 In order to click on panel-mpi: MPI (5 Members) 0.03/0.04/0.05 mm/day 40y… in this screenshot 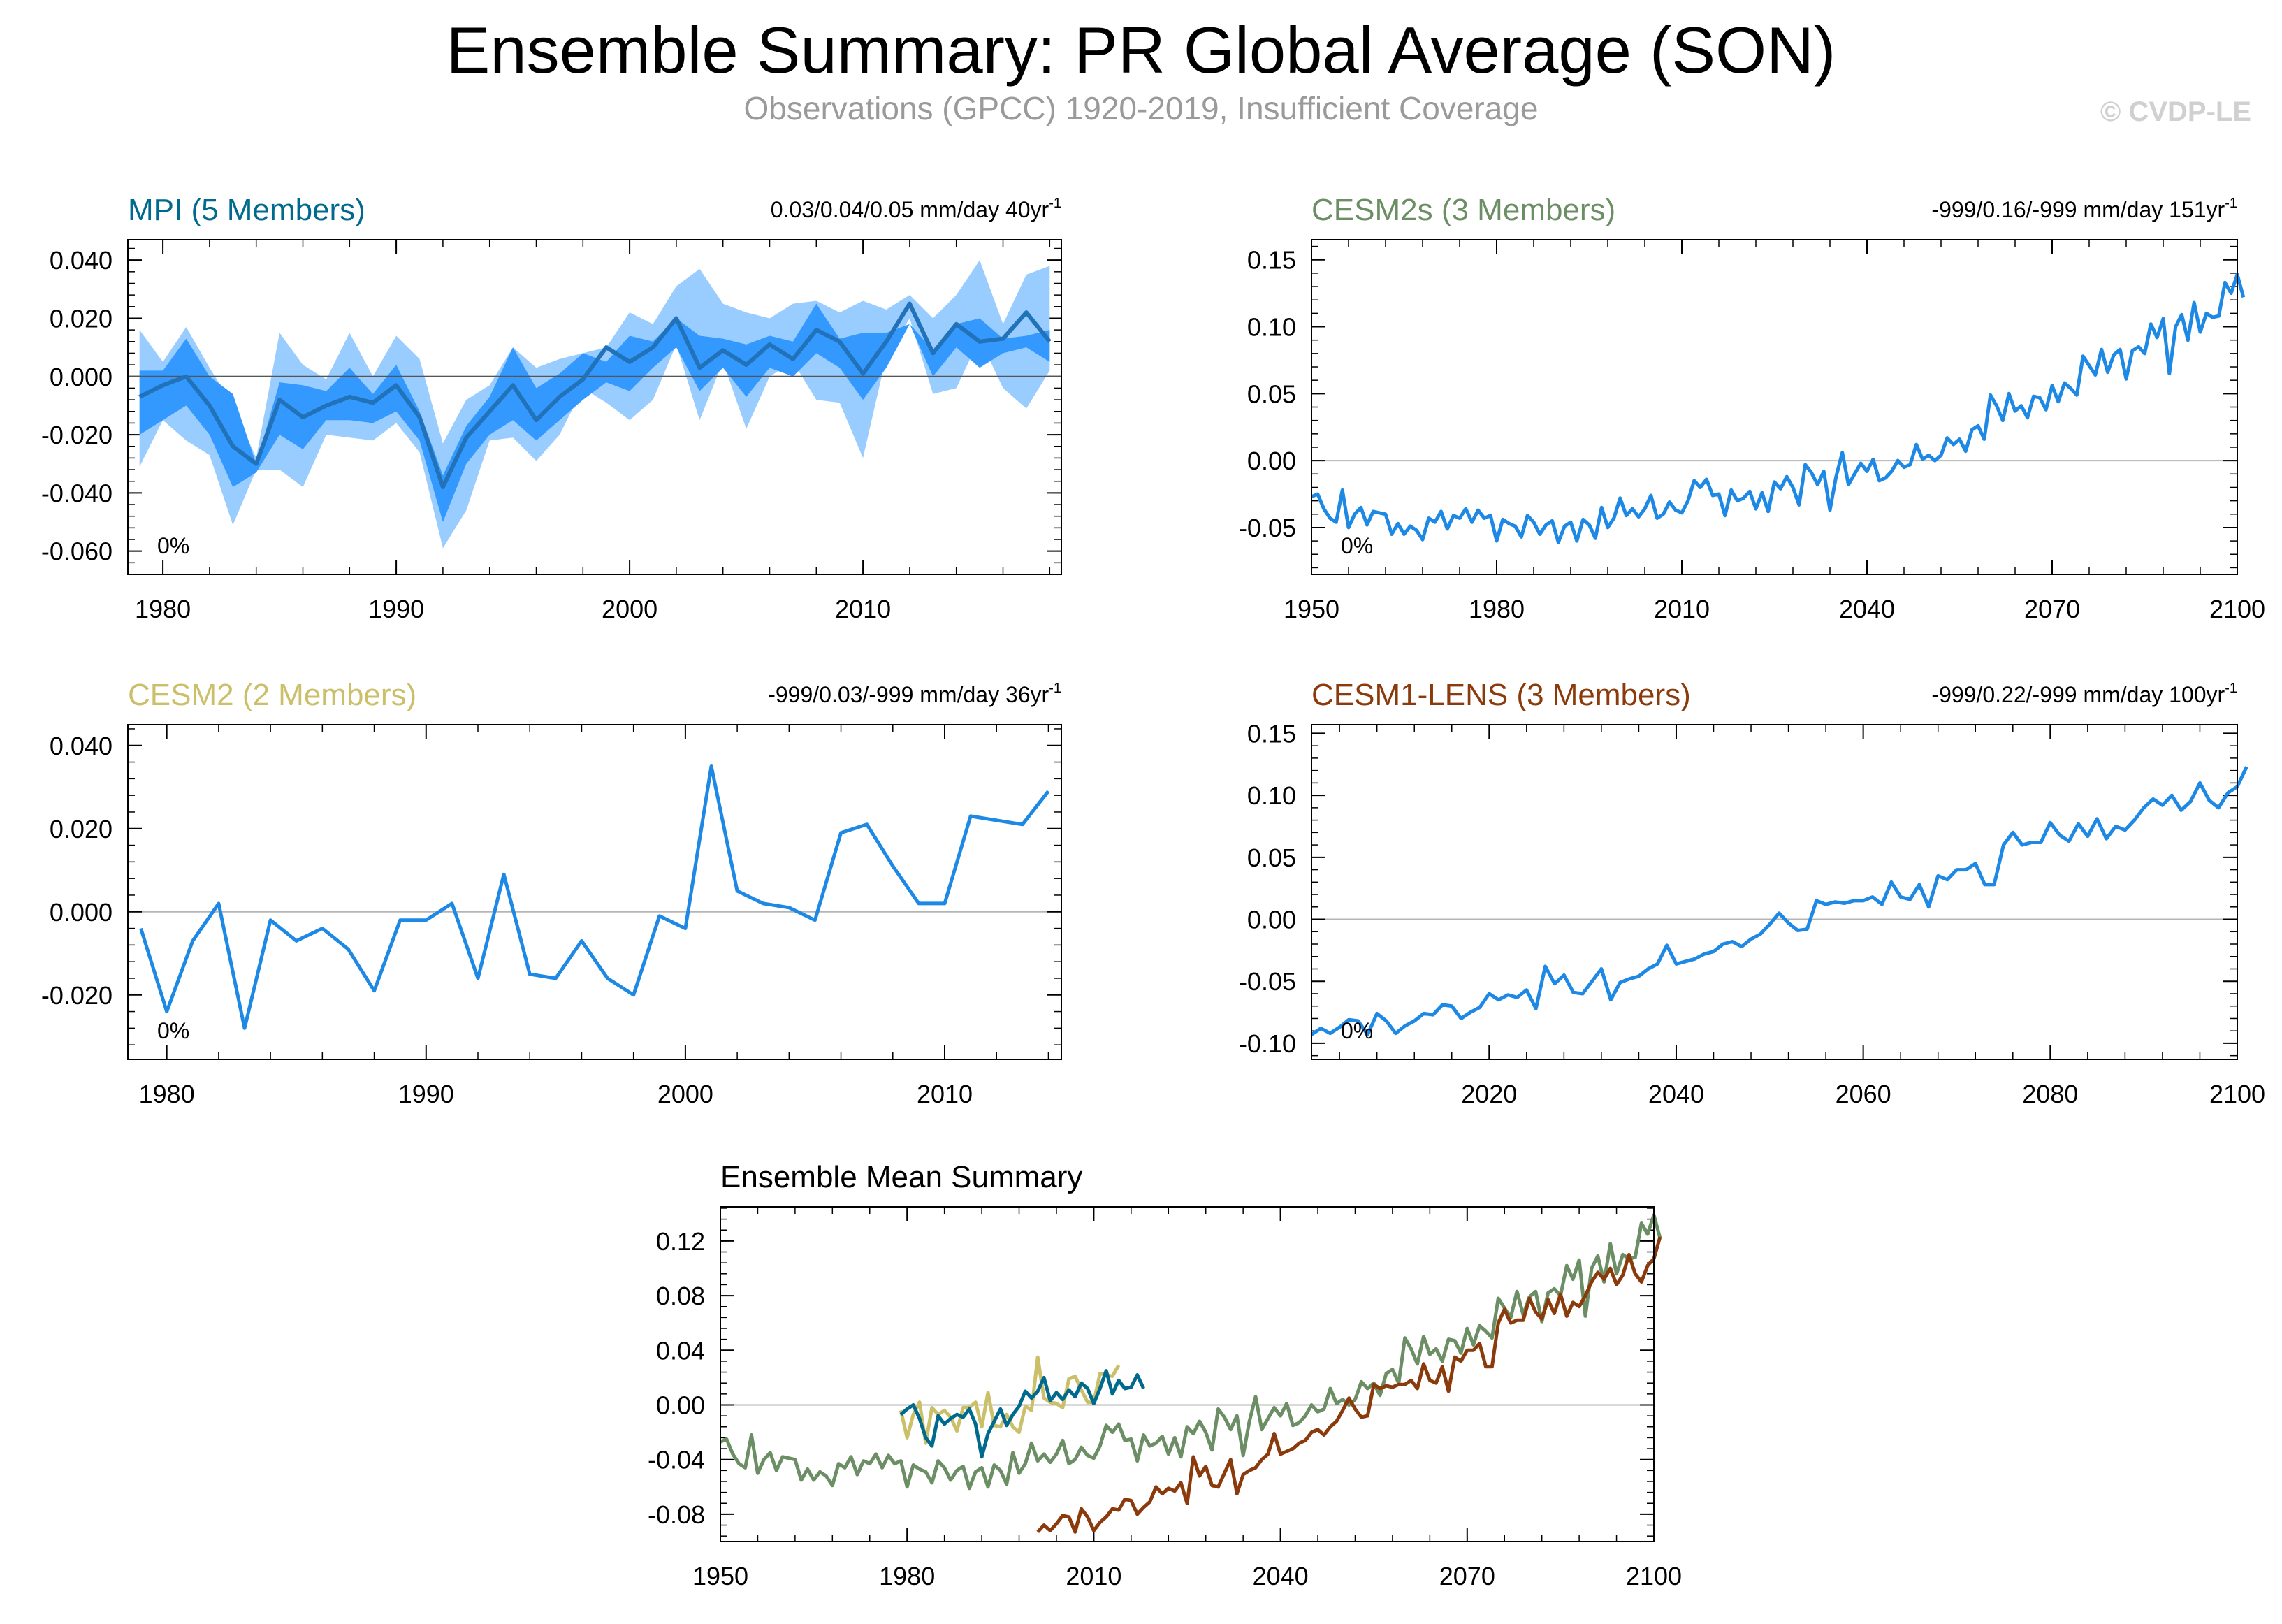, I will do `click(551, 408)`.